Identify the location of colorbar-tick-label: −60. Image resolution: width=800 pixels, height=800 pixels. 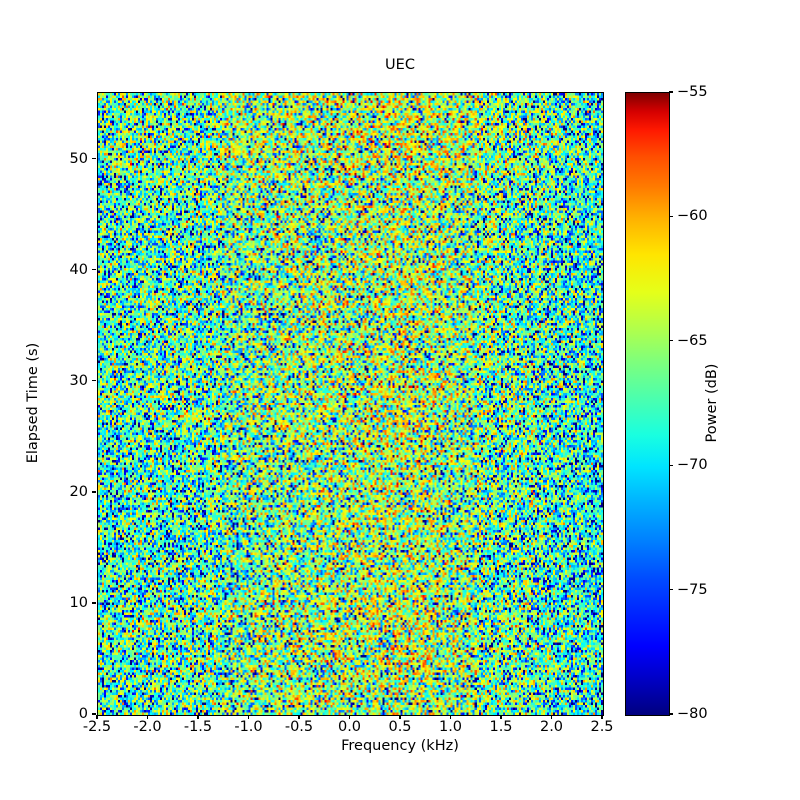
(692, 216).